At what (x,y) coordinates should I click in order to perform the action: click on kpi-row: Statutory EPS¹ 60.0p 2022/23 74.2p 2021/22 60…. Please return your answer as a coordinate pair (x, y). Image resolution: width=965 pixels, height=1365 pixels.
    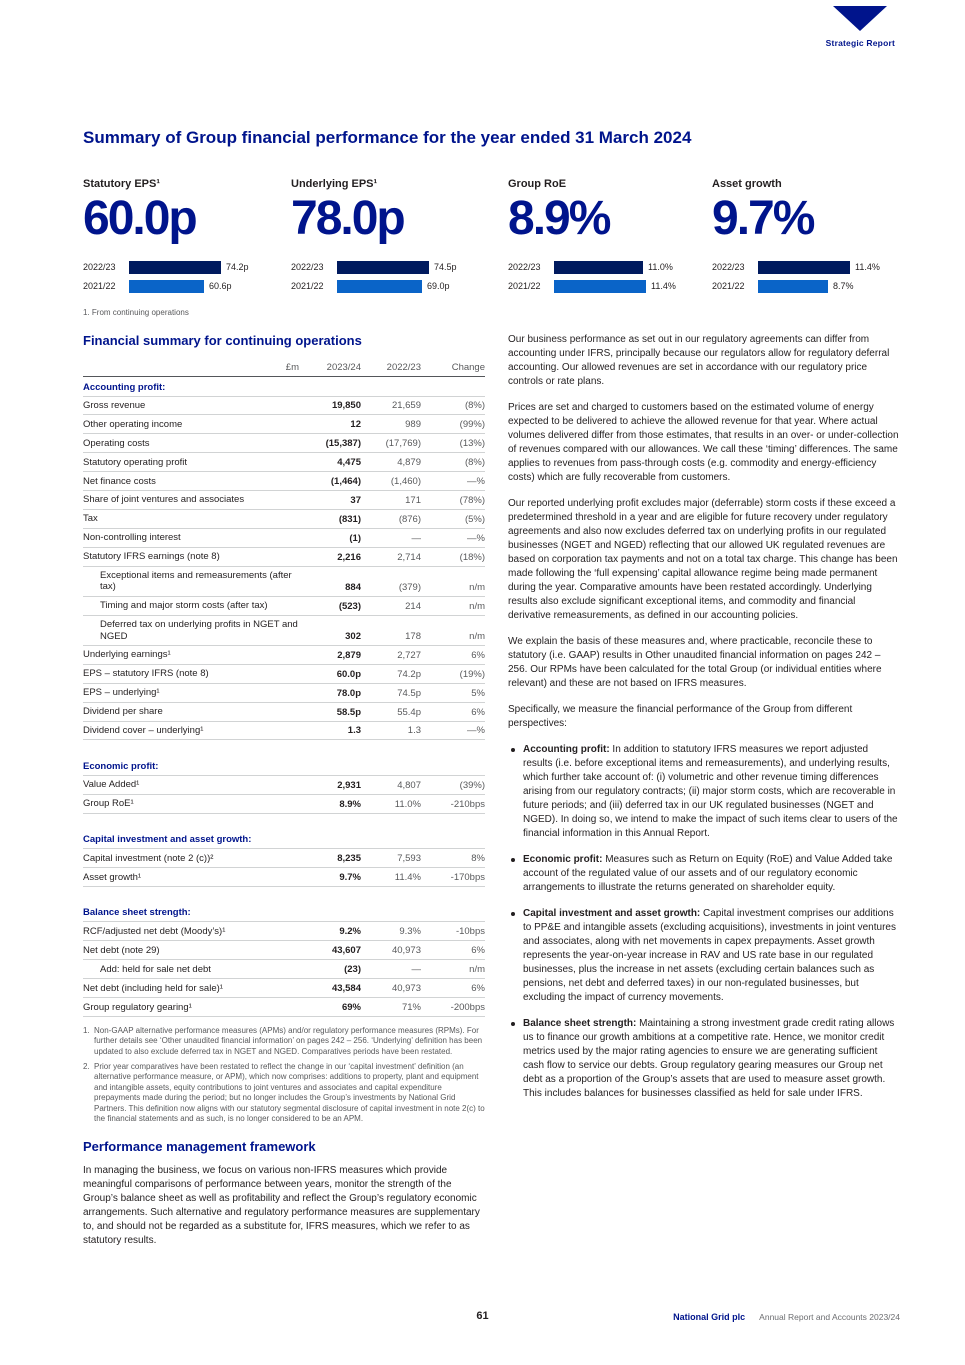
    Looking at the image, I should click on (491, 238).